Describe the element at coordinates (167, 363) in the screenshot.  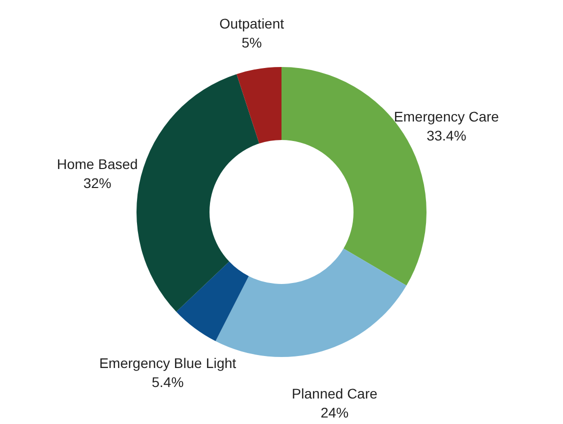
I see `slice-label: Emergency Blue Light` at that location.